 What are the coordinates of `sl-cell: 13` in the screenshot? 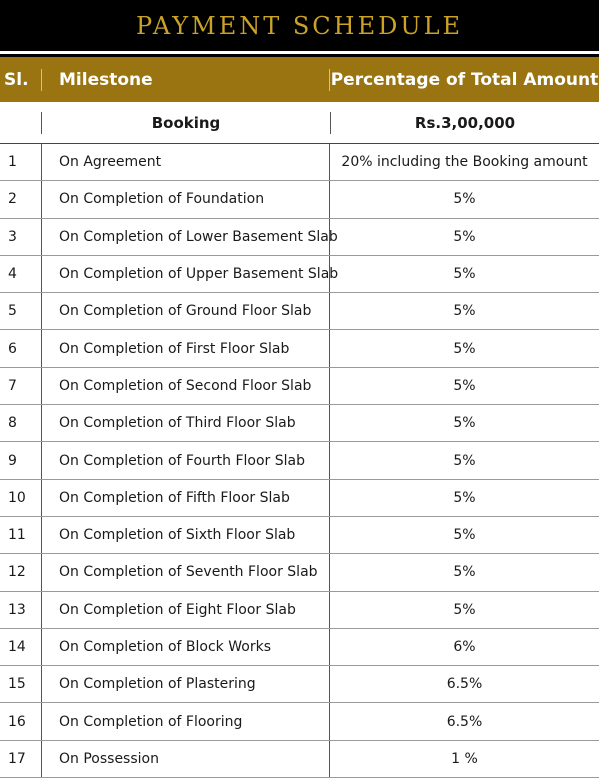 It's located at (17, 609).